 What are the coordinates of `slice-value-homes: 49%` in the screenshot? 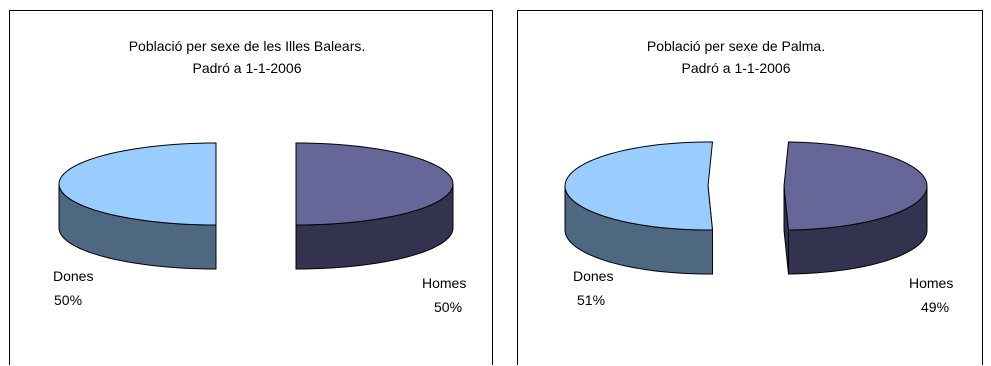 It's located at (935, 307).